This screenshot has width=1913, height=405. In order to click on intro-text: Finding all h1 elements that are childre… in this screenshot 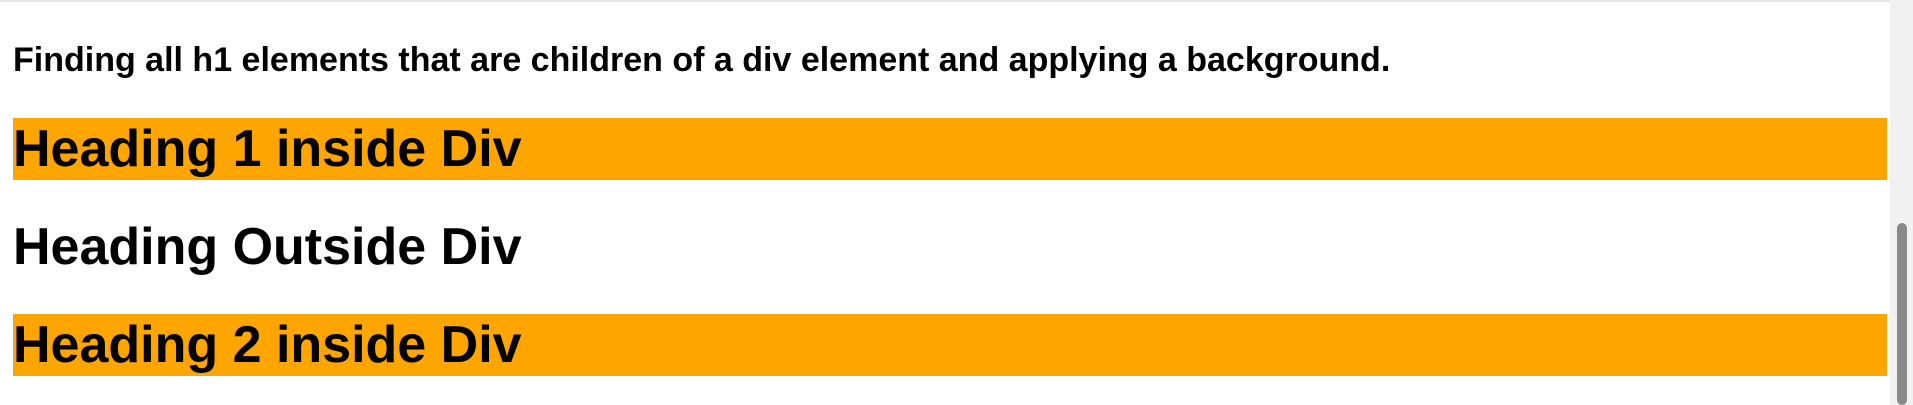, I will do `click(702, 60)`.